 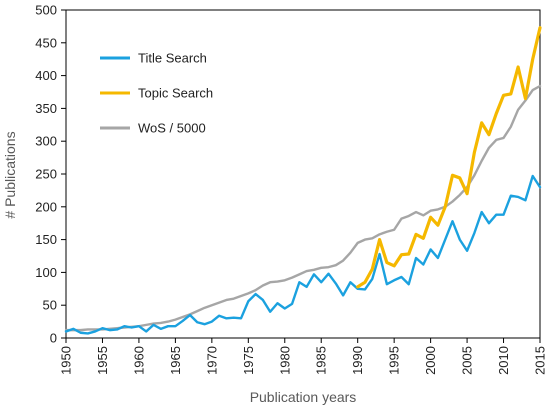 I want to click on x-tick-label: 2005, so click(x=467, y=360).